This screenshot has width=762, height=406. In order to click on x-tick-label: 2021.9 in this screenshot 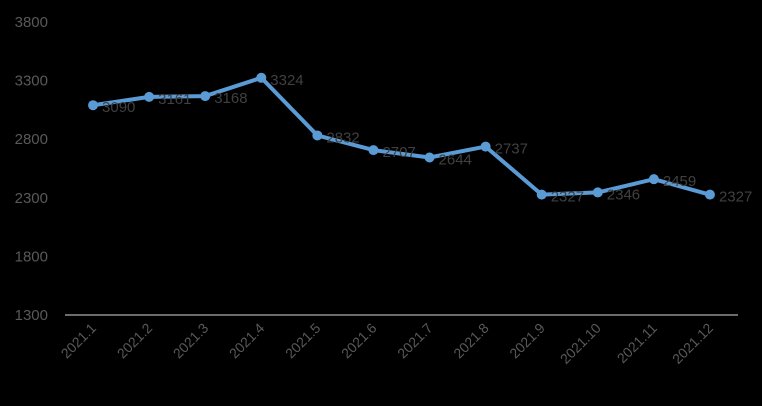, I will do `click(527, 341)`.